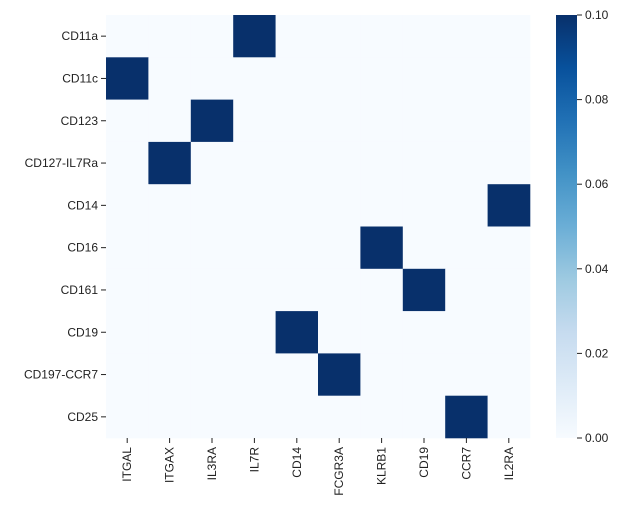 This screenshot has height=512, width=625. What do you see at coordinates (597, 269) in the screenshot?
I see `colorbar-tick-label: 0.04` at bounding box center [597, 269].